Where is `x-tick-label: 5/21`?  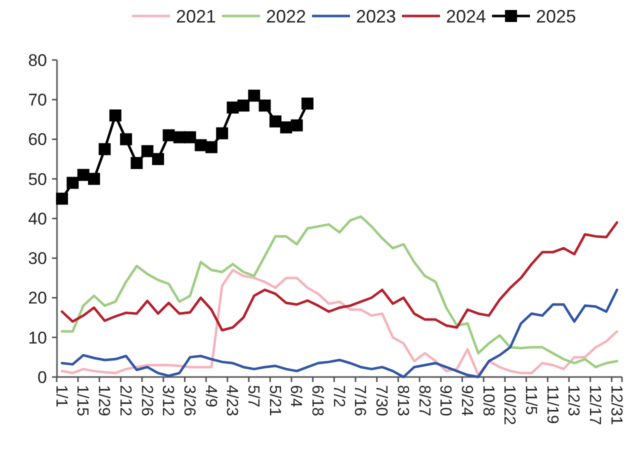 x-tick-label: 5/21 is located at coordinates (274, 400).